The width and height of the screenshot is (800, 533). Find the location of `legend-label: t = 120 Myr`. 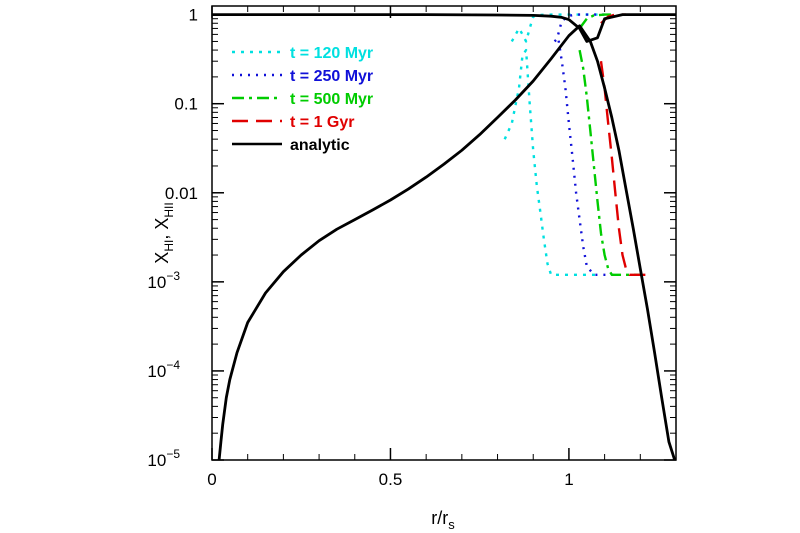

legend-label: t = 120 Myr is located at coordinates (331, 53).